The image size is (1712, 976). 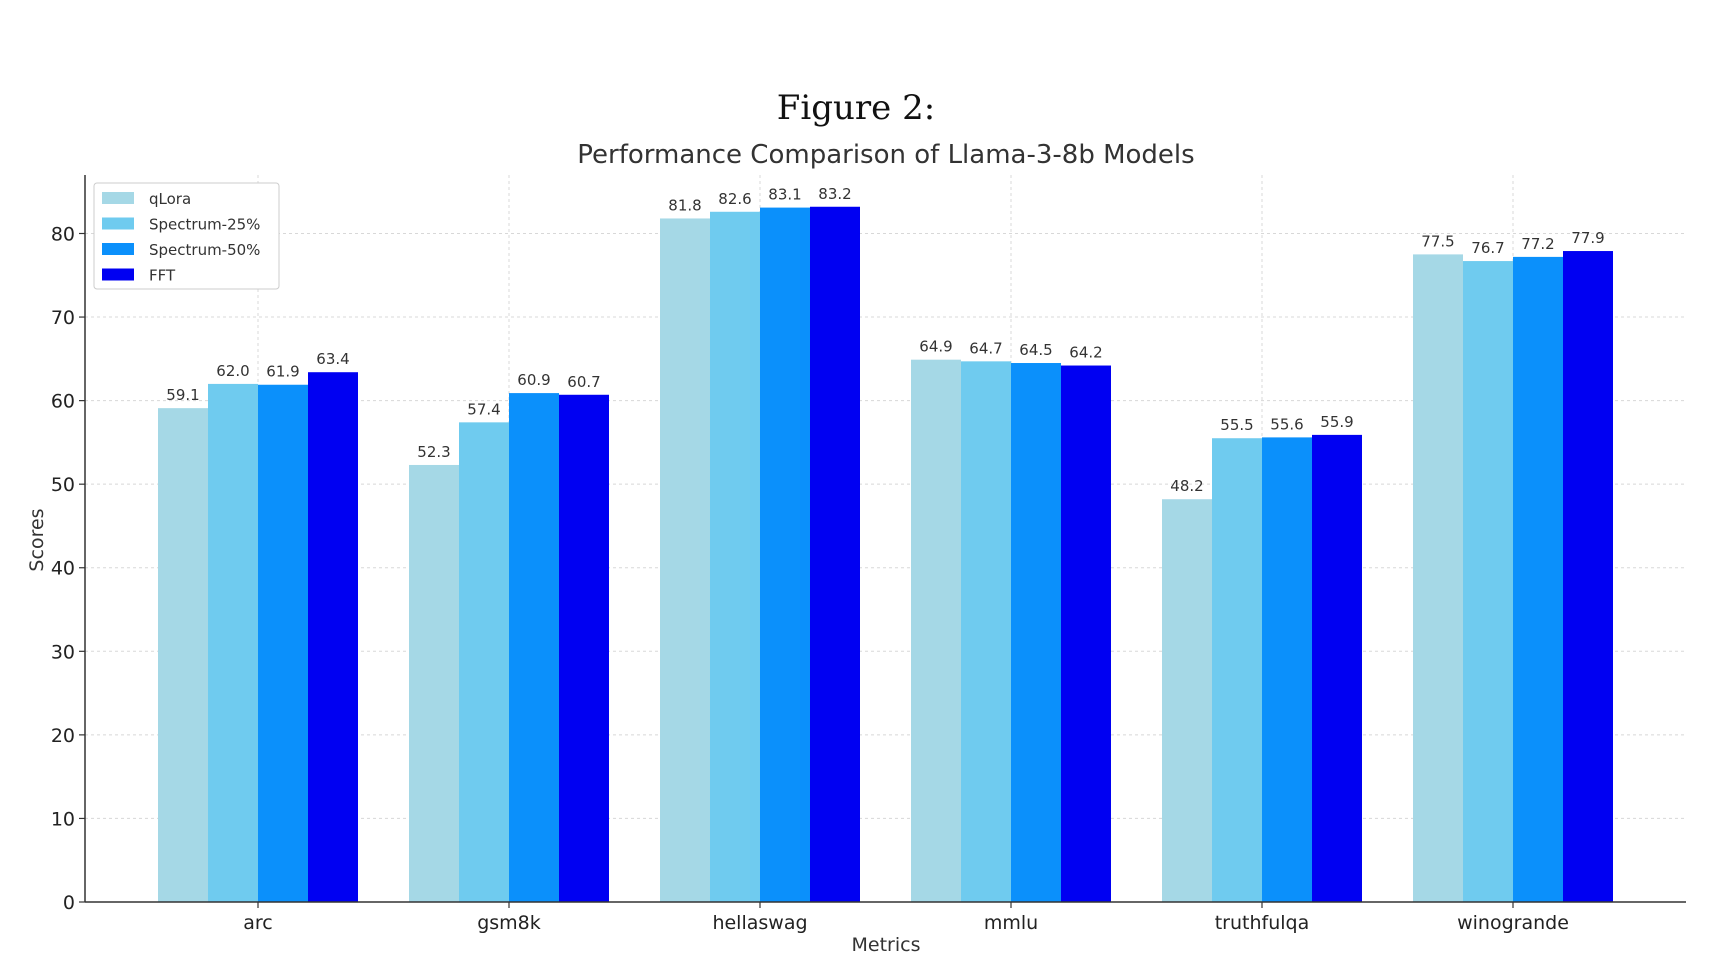 I want to click on value-label: 77.9, so click(x=1587, y=238).